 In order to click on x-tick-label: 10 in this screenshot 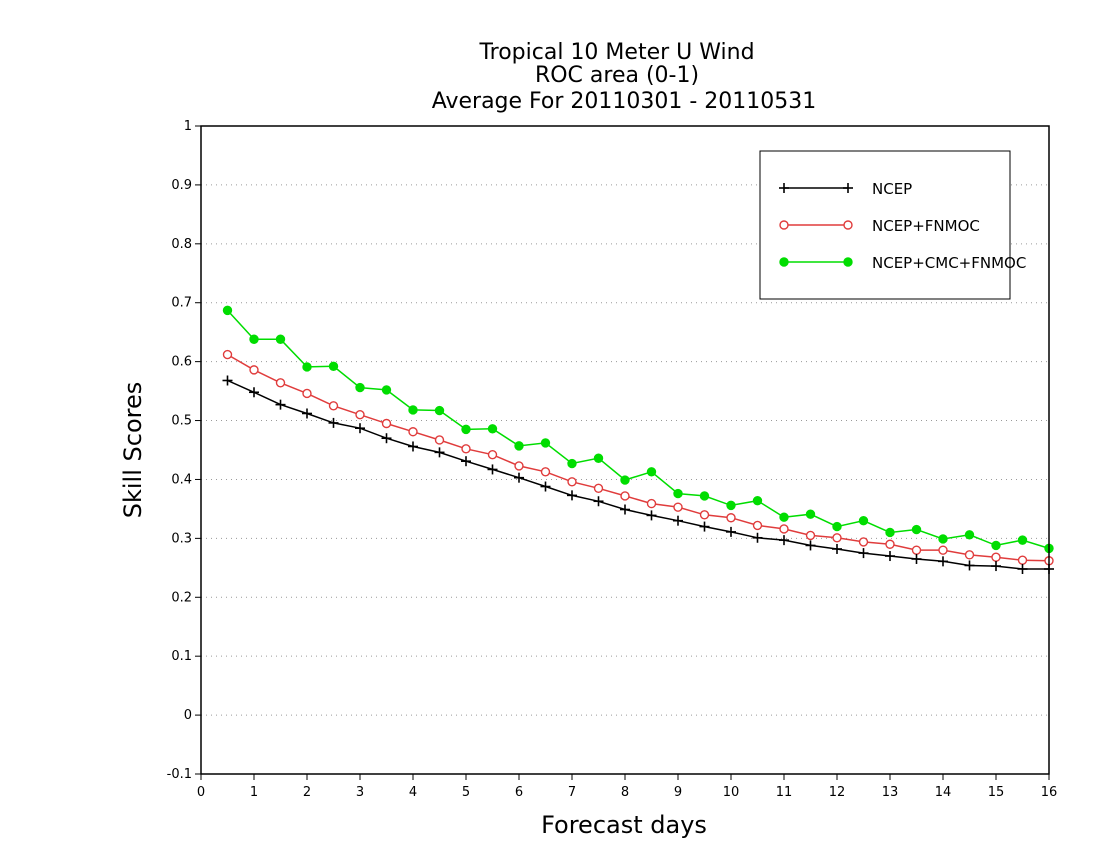, I will do `click(731, 792)`.